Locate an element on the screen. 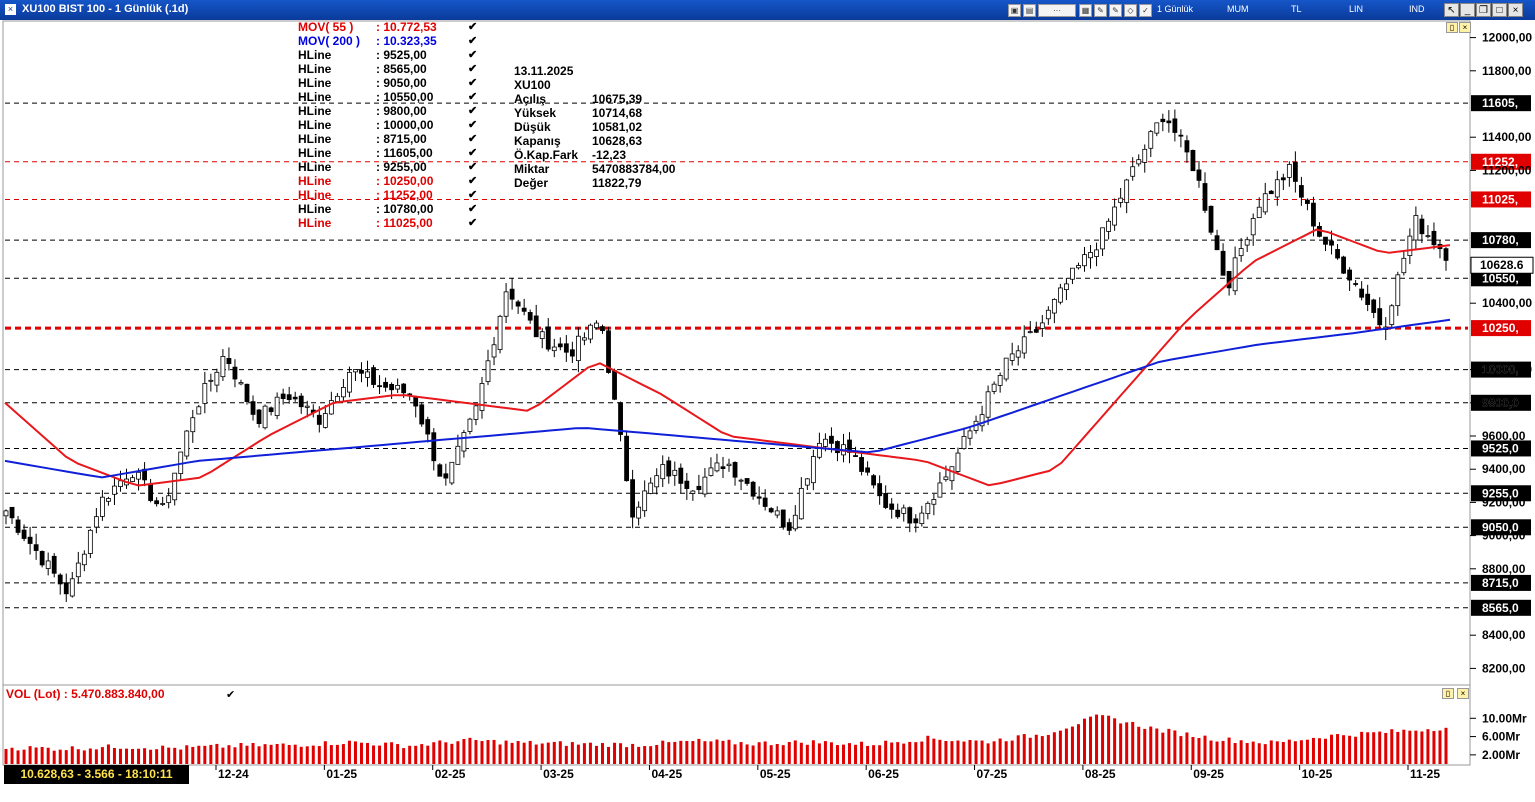 This screenshot has height=802, width=1535. info-value: 5470883784,00 is located at coordinates (634, 169).